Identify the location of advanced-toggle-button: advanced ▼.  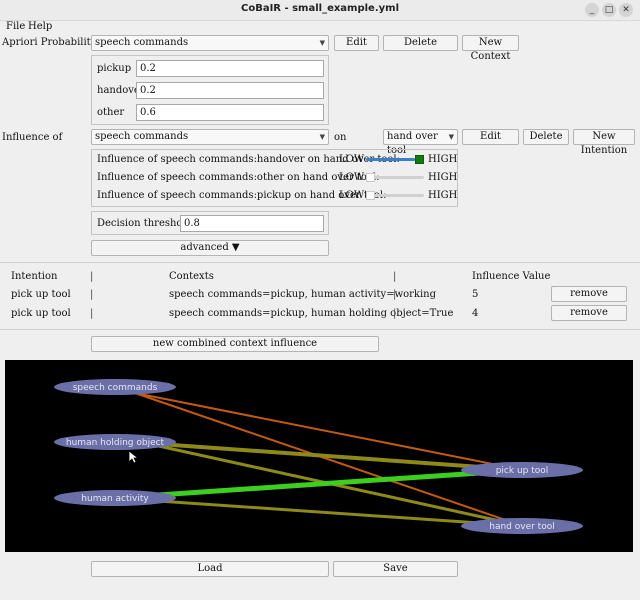
(210, 248).